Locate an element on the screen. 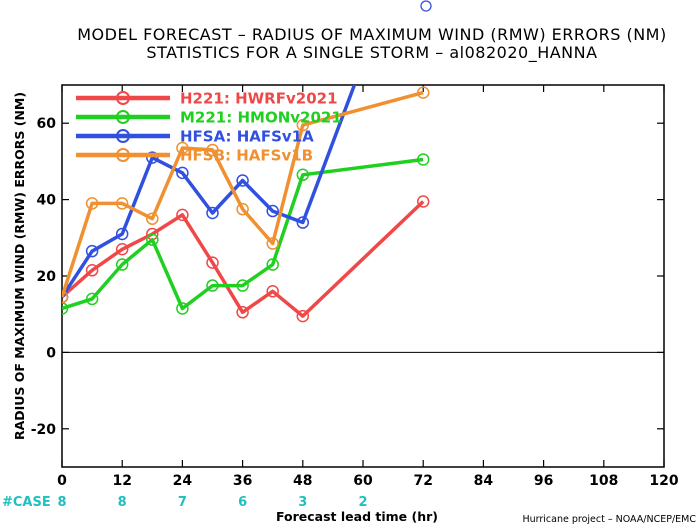  legend-label: HFSB: HAFSv1B is located at coordinates (246, 156).